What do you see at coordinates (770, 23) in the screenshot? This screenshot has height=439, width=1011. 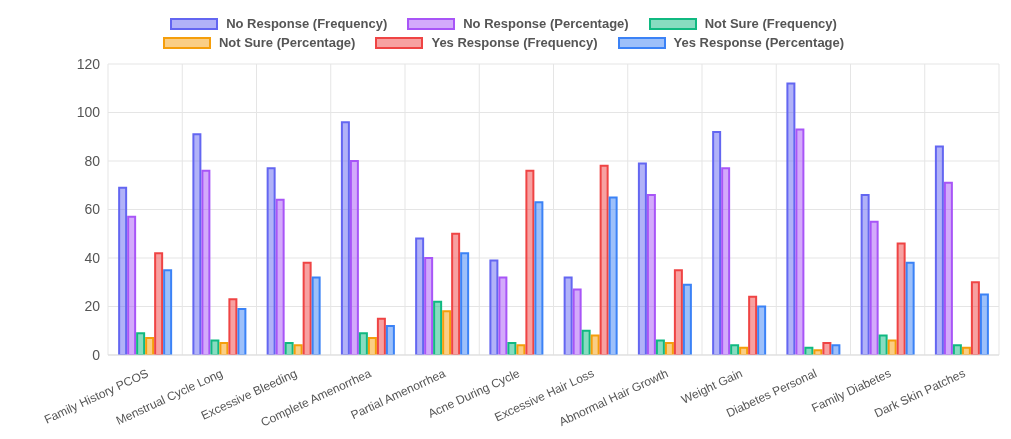 I see `legend-label: Not Sure (Frequency)` at bounding box center [770, 23].